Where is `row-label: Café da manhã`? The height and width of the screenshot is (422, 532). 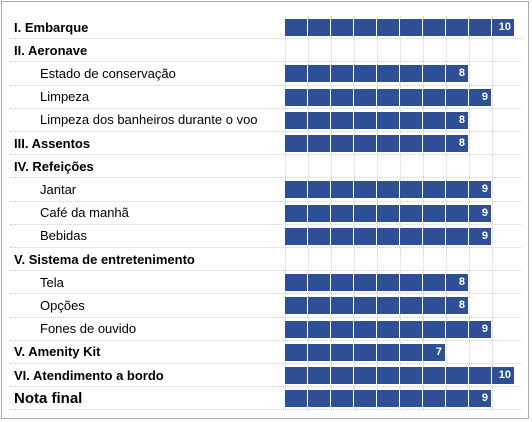 row-label: Café da manhã is located at coordinates (84, 213).